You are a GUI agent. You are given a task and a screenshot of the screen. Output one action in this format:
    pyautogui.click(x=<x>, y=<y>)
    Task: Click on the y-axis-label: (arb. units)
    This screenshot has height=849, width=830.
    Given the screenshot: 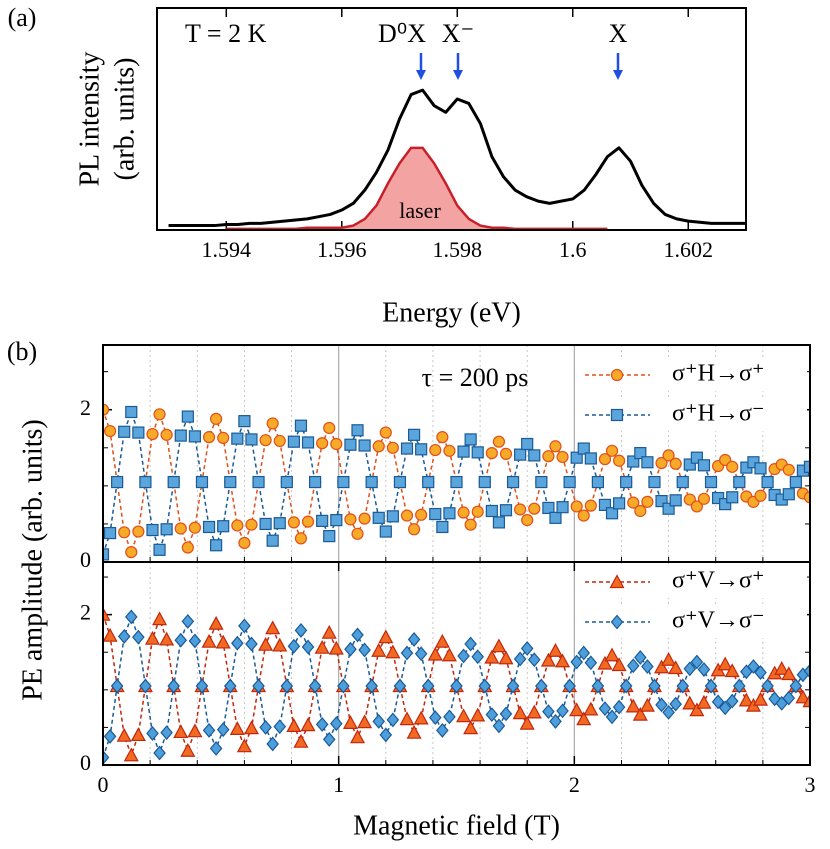 What is the action you would take?
    pyautogui.click(x=124, y=119)
    